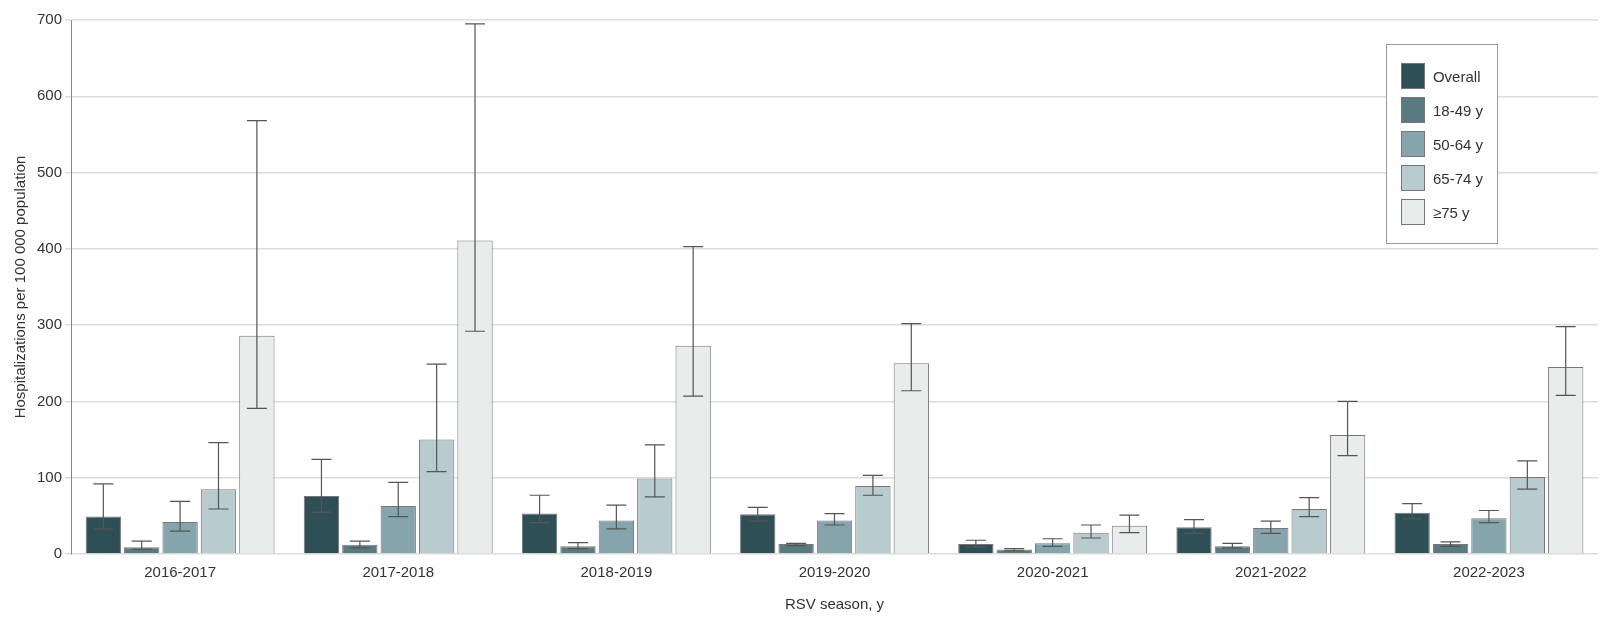  I want to click on y-tick-label: 0, so click(58, 553).